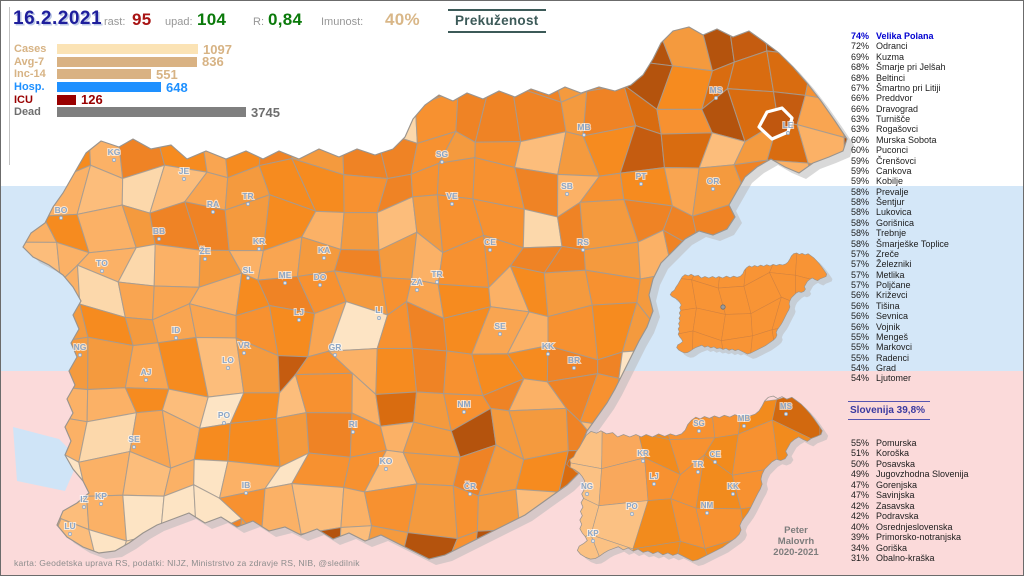 This screenshot has height=576, width=1024. Describe the element at coordinates (897, 129) in the screenshot. I see `list-item-name: Rogašovci` at that location.